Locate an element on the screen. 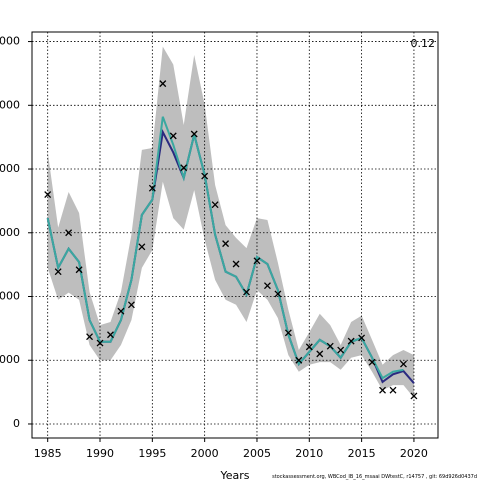 The width and height of the screenshot is (480, 480). x-tick-label: 1995 is located at coordinates (152, 453).